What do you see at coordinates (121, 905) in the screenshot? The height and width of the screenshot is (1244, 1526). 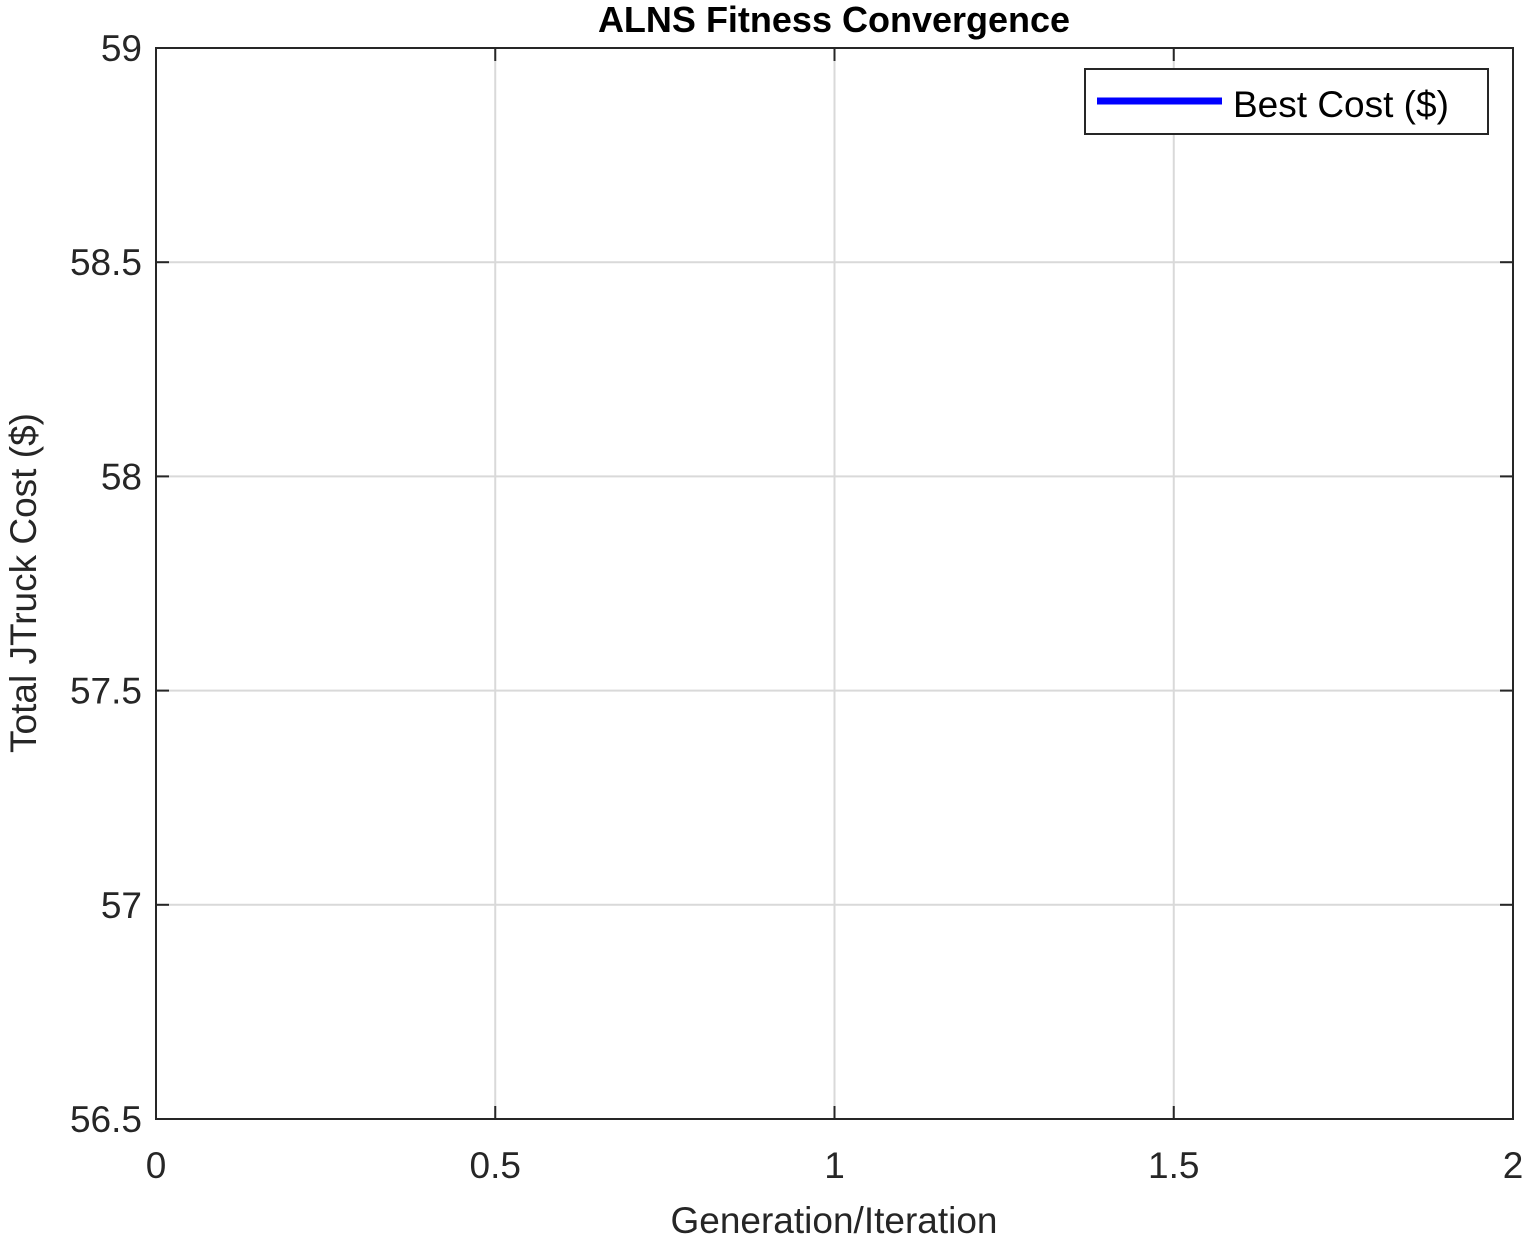 I see `y-tick-label: 57` at bounding box center [121, 905].